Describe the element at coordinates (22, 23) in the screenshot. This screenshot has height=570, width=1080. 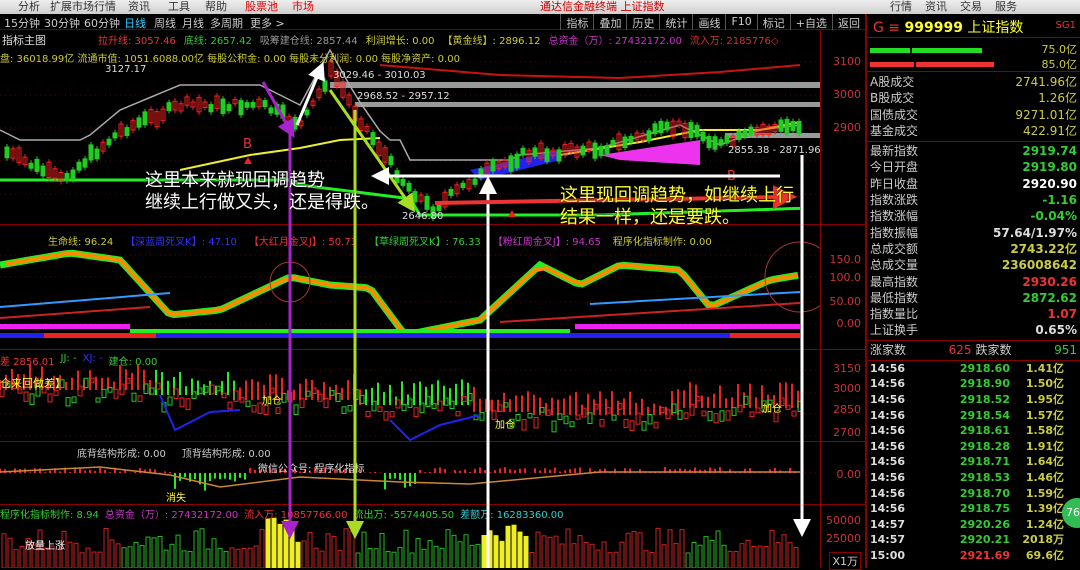
I see `period-15min: 15分钟` at that location.